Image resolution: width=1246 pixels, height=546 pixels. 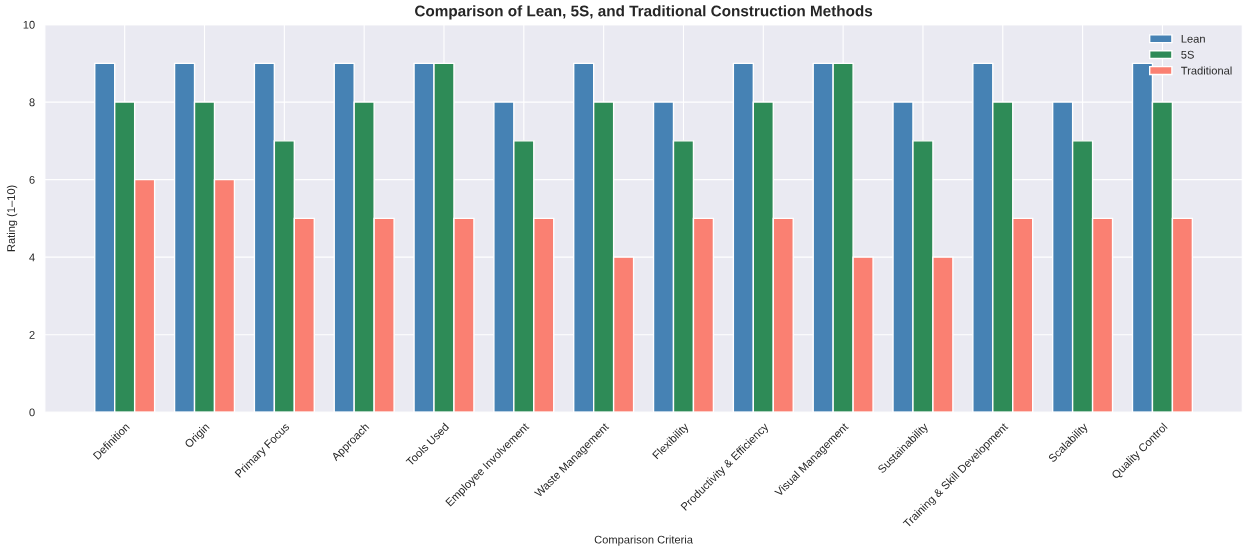 What do you see at coordinates (29, 24) in the screenshot?
I see `y-tick-label: 10` at bounding box center [29, 24].